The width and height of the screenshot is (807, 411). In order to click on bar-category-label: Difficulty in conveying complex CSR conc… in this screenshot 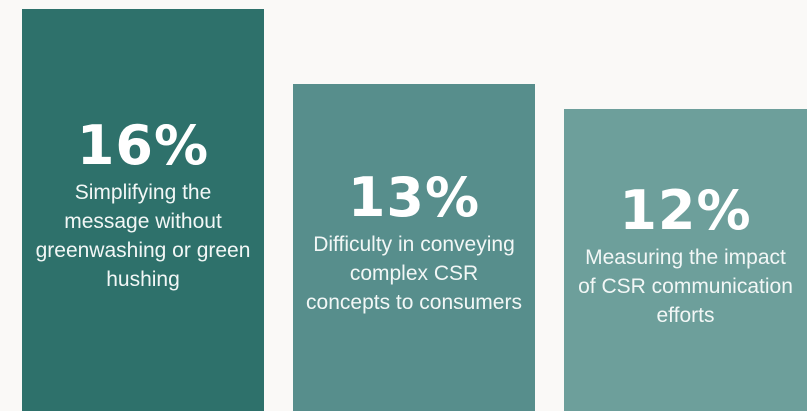, I will do `click(414, 273)`.